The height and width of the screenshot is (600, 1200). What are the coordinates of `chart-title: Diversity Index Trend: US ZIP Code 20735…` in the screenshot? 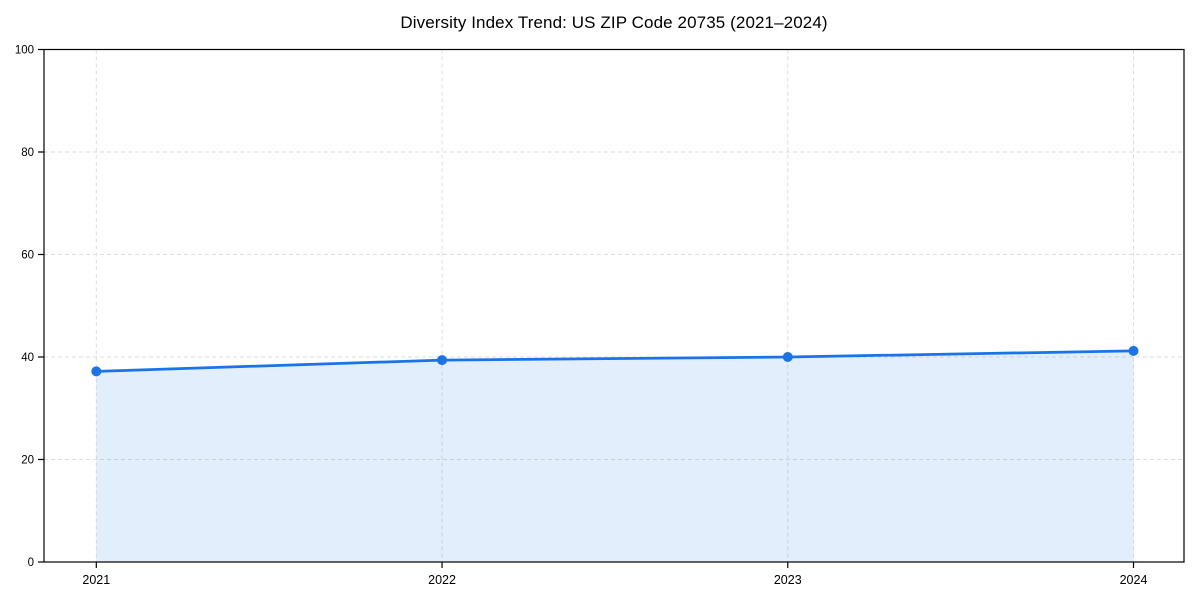 It's located at (614, 22).